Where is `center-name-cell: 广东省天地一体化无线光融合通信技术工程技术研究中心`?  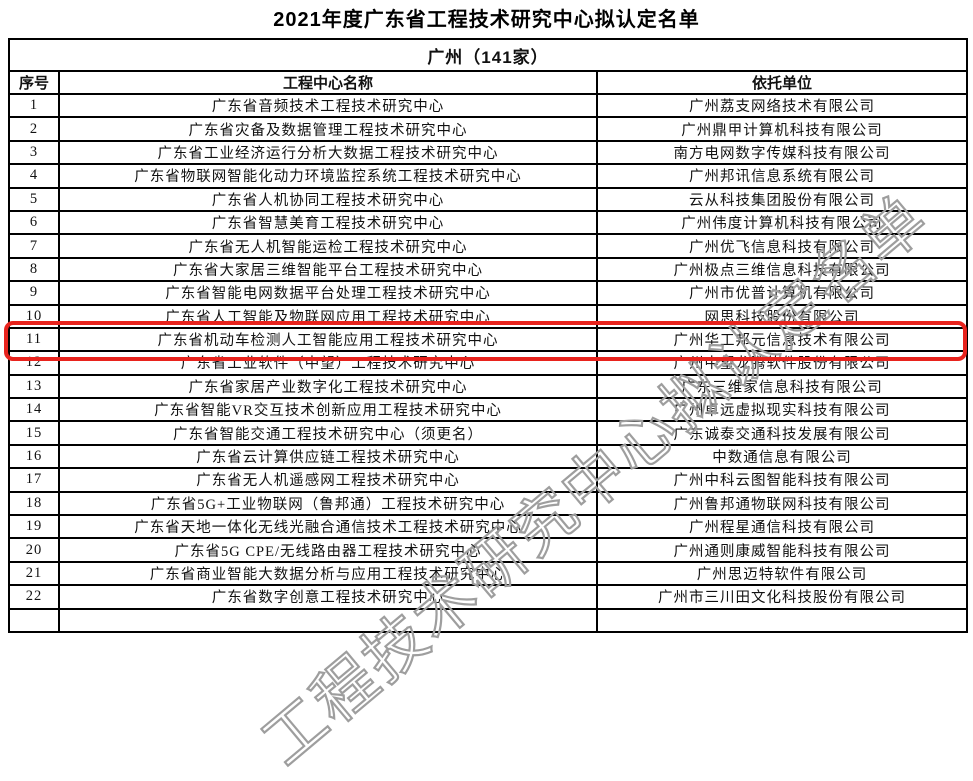 center-name-cell: 广东省天地一体化无线光融合通信技术工程技术研究中心 is located at coordinates (328, 527).